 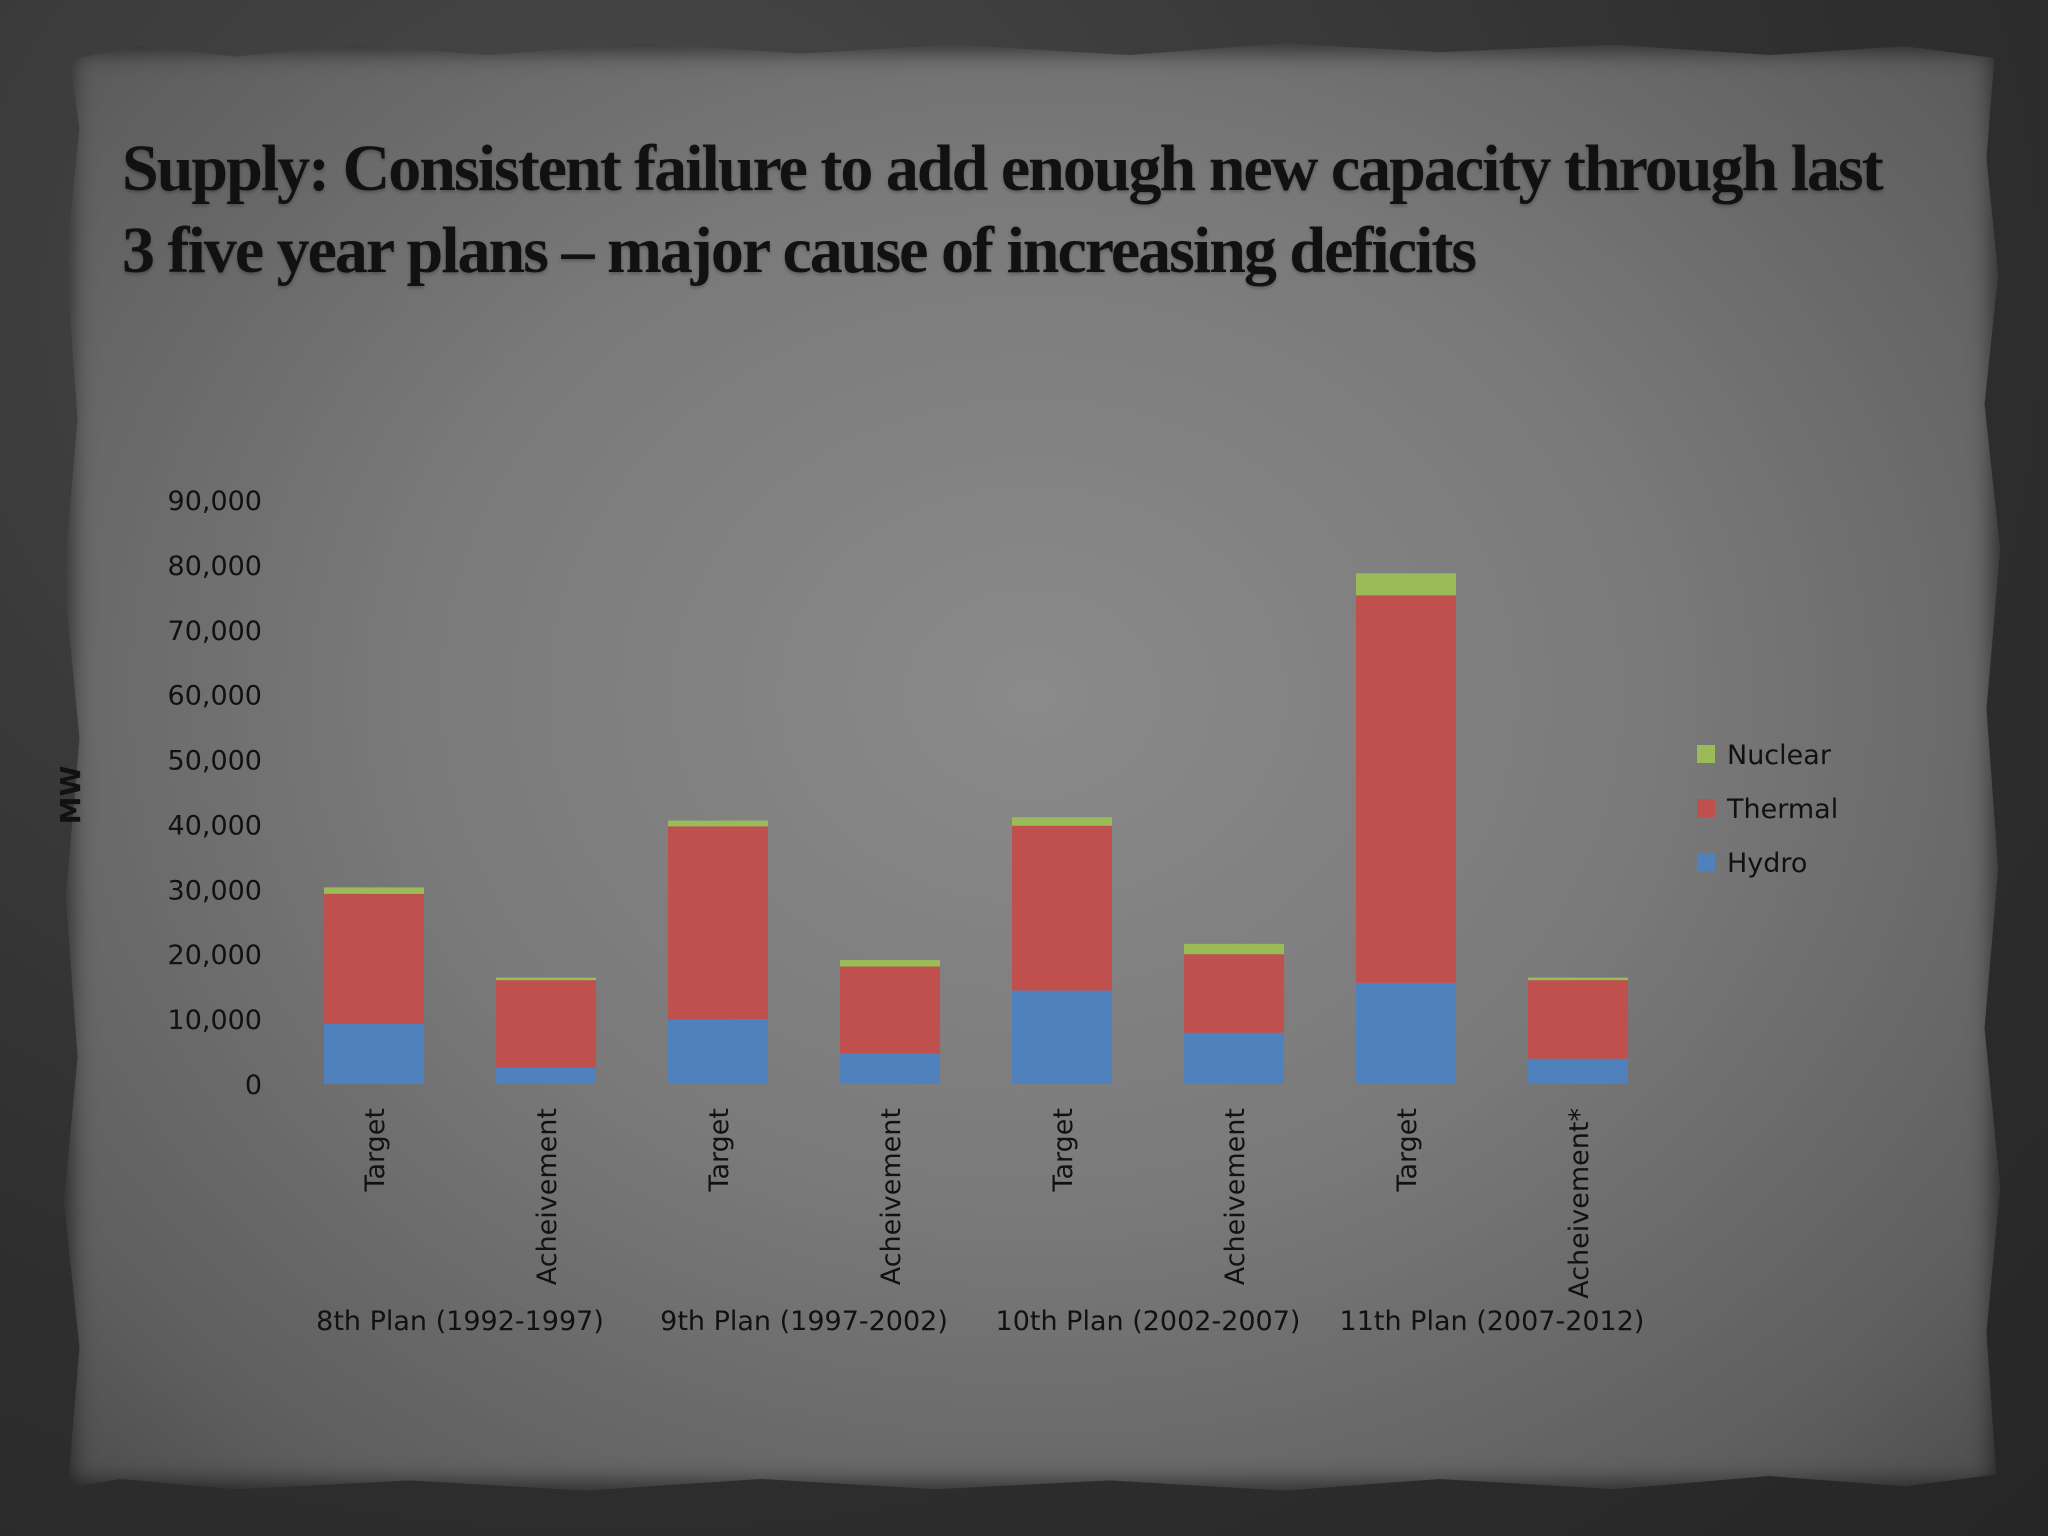 I want to click on y-tick-label: 40,000, so click(x=215, y=825).